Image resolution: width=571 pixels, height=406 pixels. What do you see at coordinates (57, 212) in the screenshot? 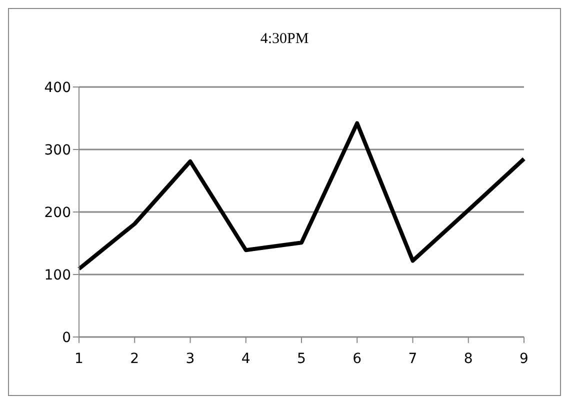
I see `y-tick-label: 200` at bounding box center [57, 212].